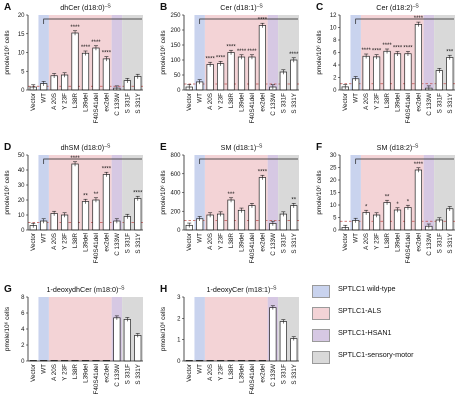  Describe the element at coordinates (163, 147) in the screenshot. I see `panel-letter: E` at that location.